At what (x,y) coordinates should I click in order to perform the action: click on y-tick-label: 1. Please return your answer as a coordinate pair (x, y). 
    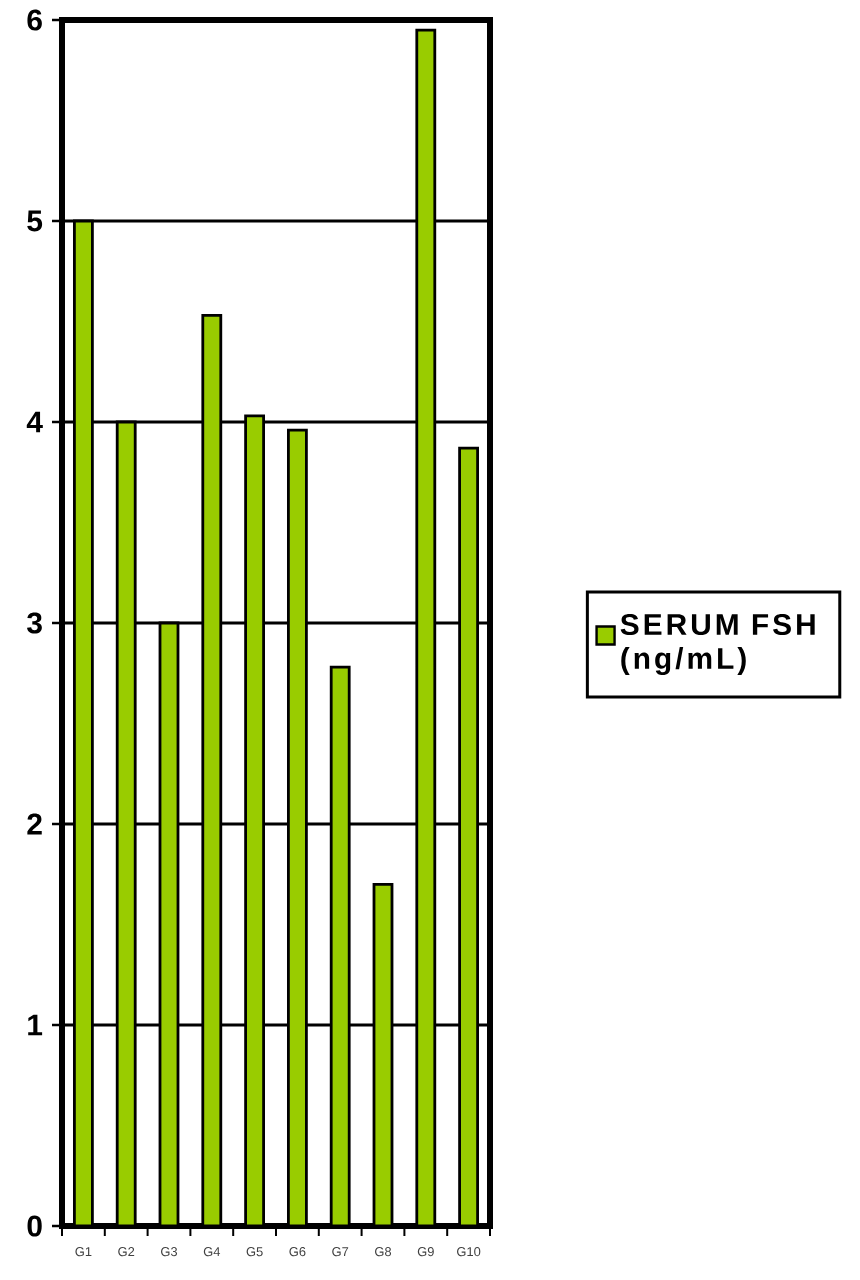
    Looking at the image, I should click on (35, 1025).